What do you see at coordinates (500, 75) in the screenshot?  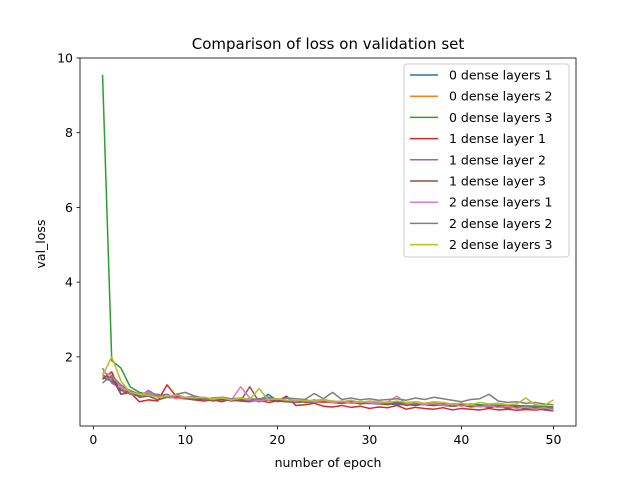 I see `legend-label-1: 0 dense layers 1` at bounding box center [500, 75].